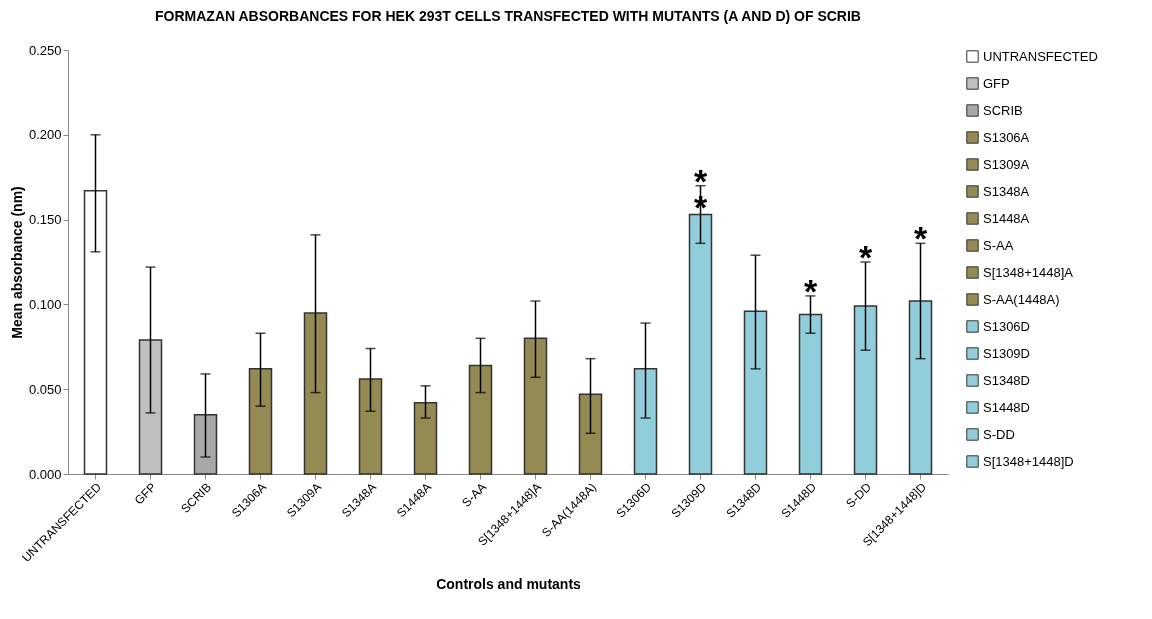 The image size is (1152, 619). Describe the element at coordinates (1040, 56) in the screenshot. I see `legend-label: UNTRANSFECTED` at that location.